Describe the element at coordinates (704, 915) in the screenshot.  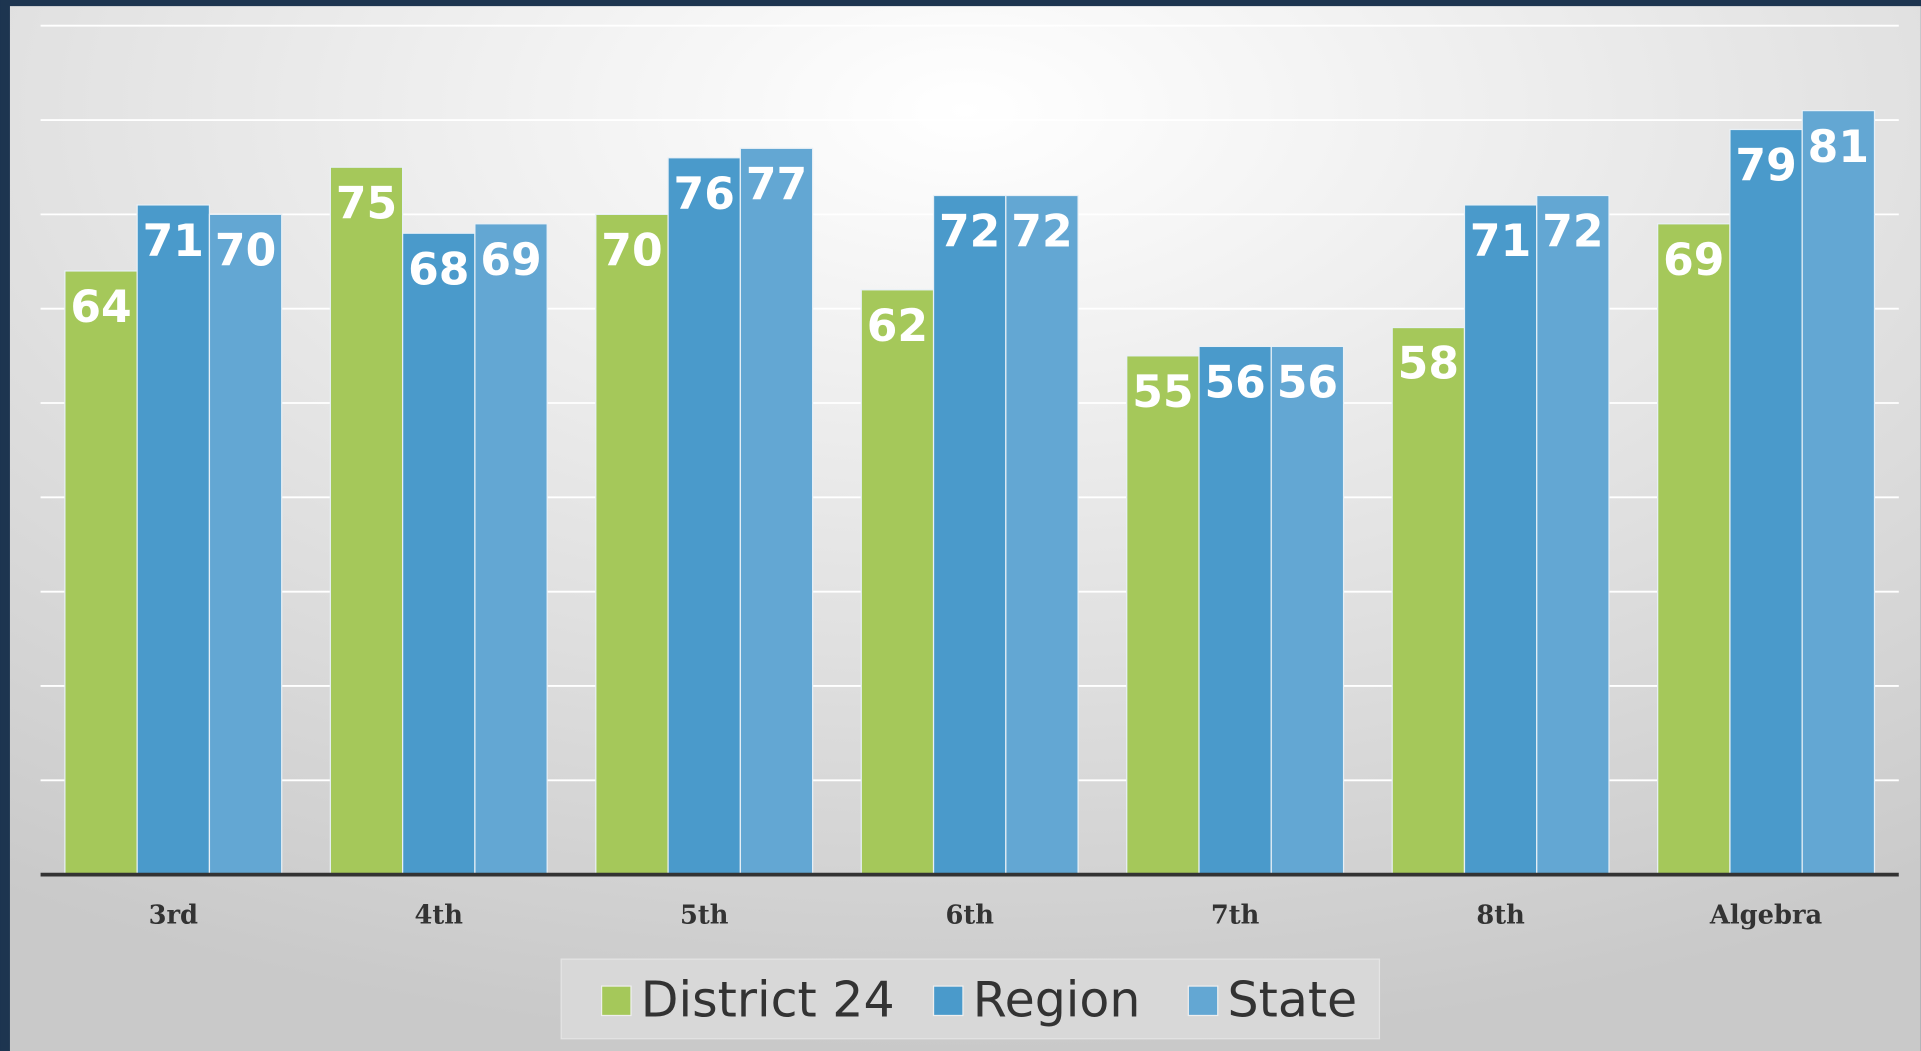
I see `x-tick-label: 5th` at that location.